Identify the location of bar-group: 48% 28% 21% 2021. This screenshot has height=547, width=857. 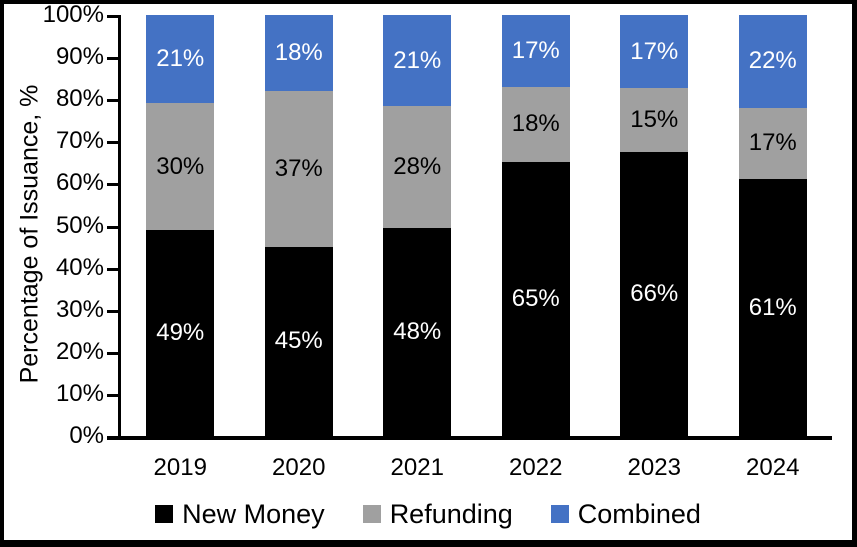
(417, 247).